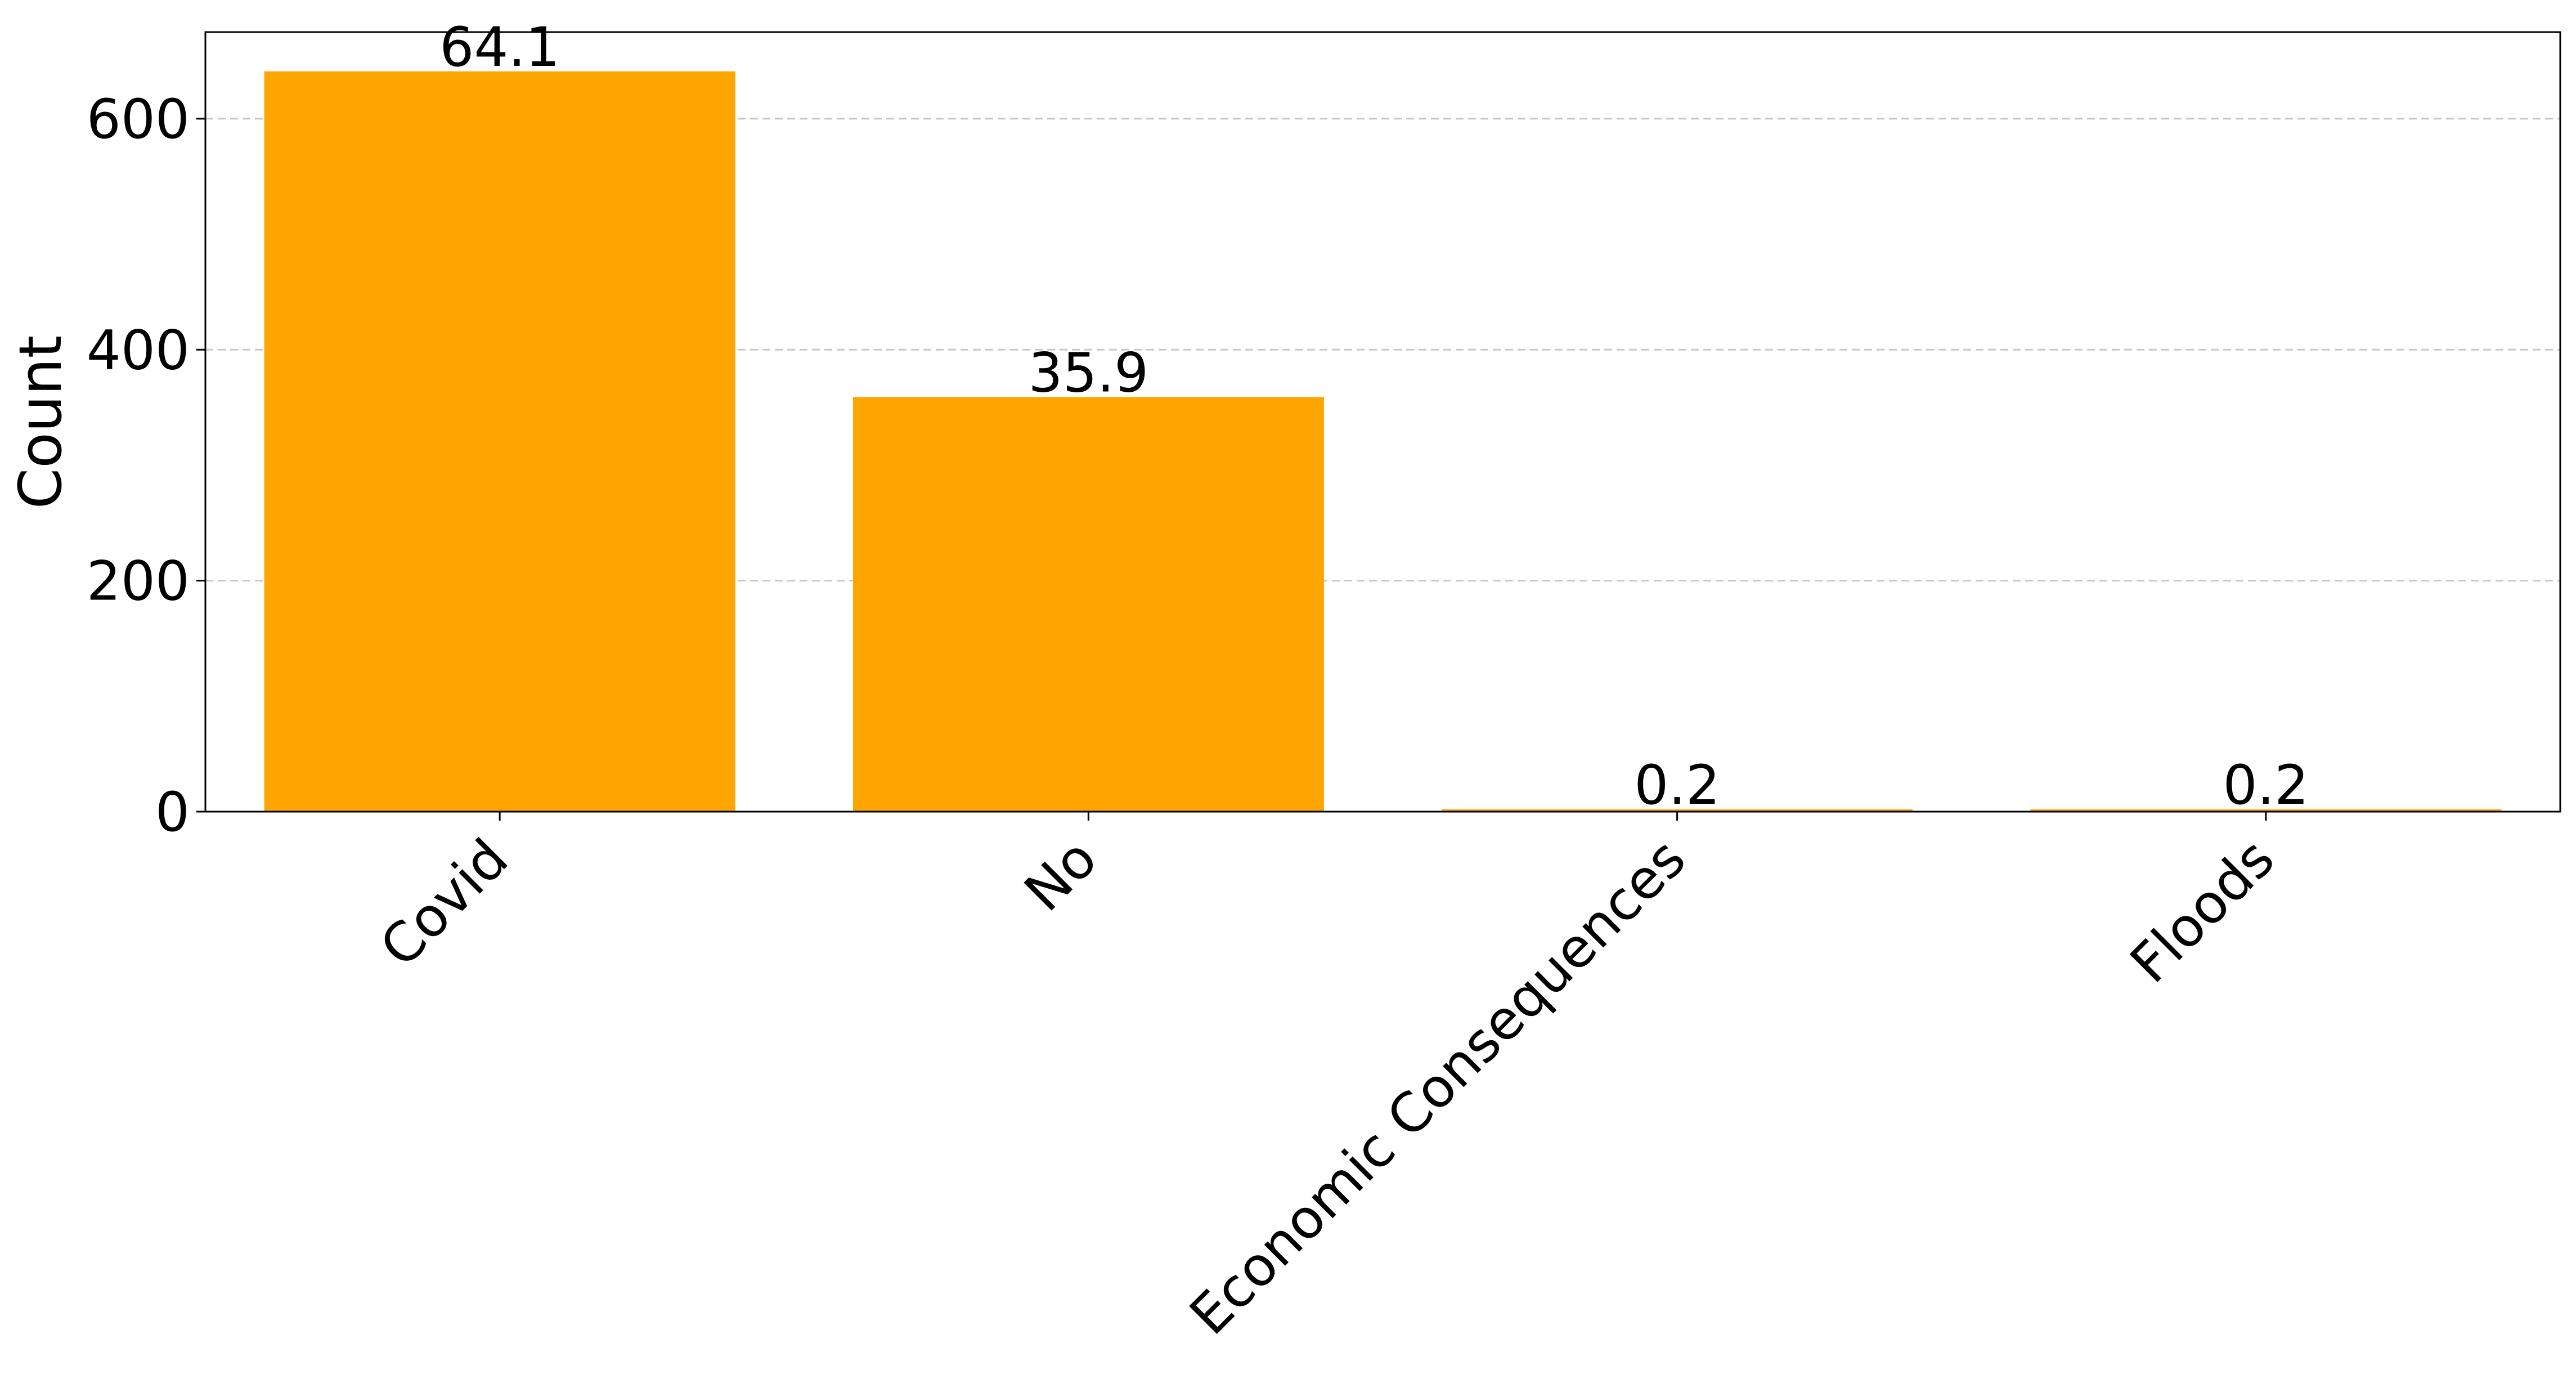 Image resolution: width=2576 pixels, height=1379 pixels. Describe the element at coordinates (146, 466) in the screenshot. I see `y-axis-ticks: 0 200 400 600` at that location.